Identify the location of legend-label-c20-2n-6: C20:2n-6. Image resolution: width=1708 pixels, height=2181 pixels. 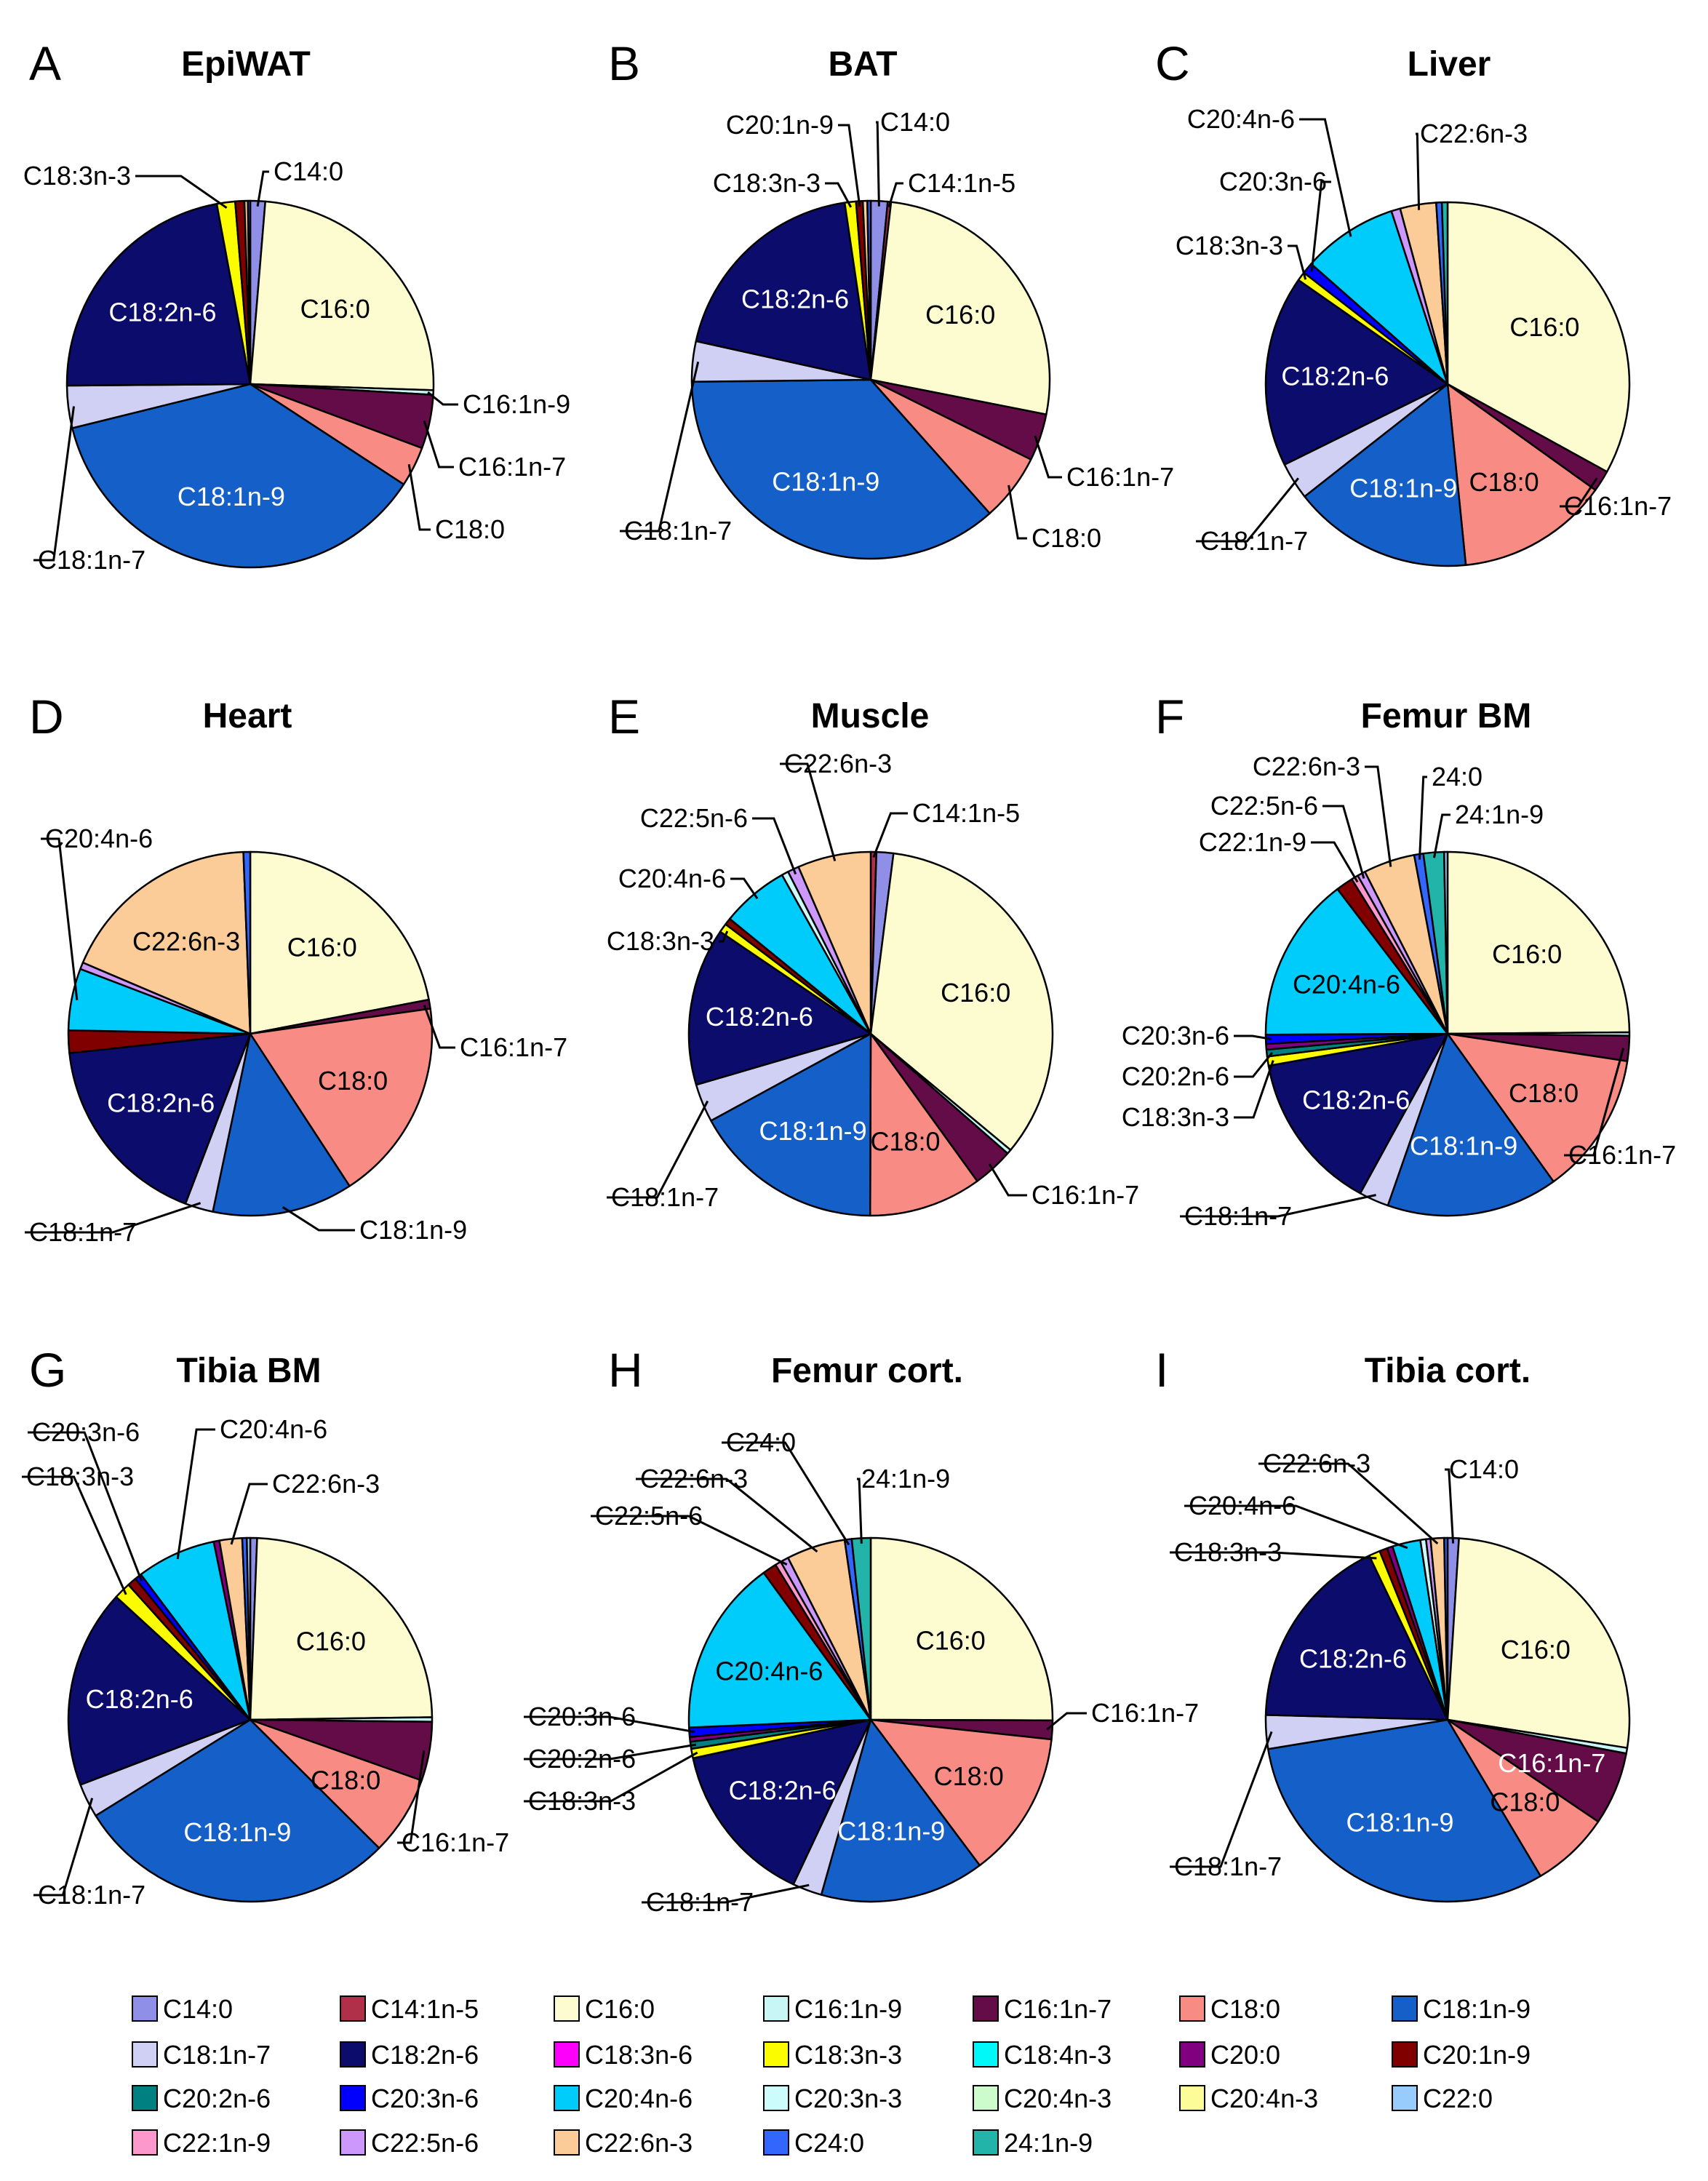
(217, 2098).